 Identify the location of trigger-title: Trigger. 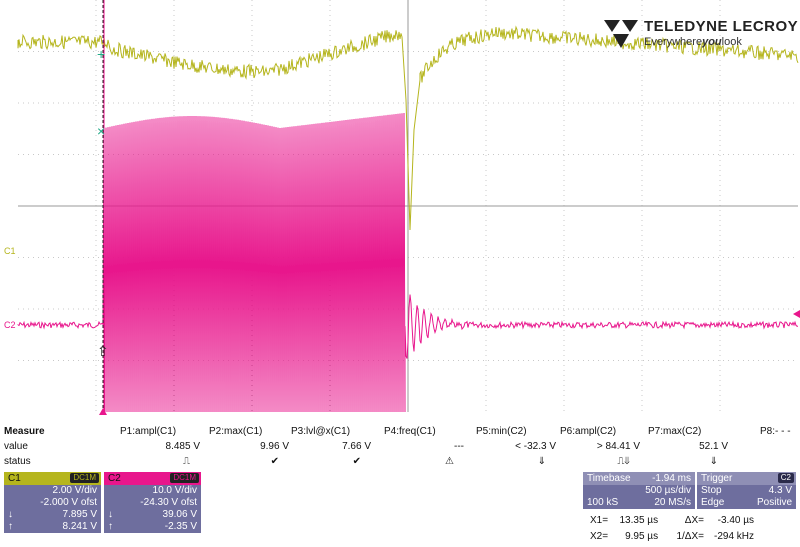
(717, 478).